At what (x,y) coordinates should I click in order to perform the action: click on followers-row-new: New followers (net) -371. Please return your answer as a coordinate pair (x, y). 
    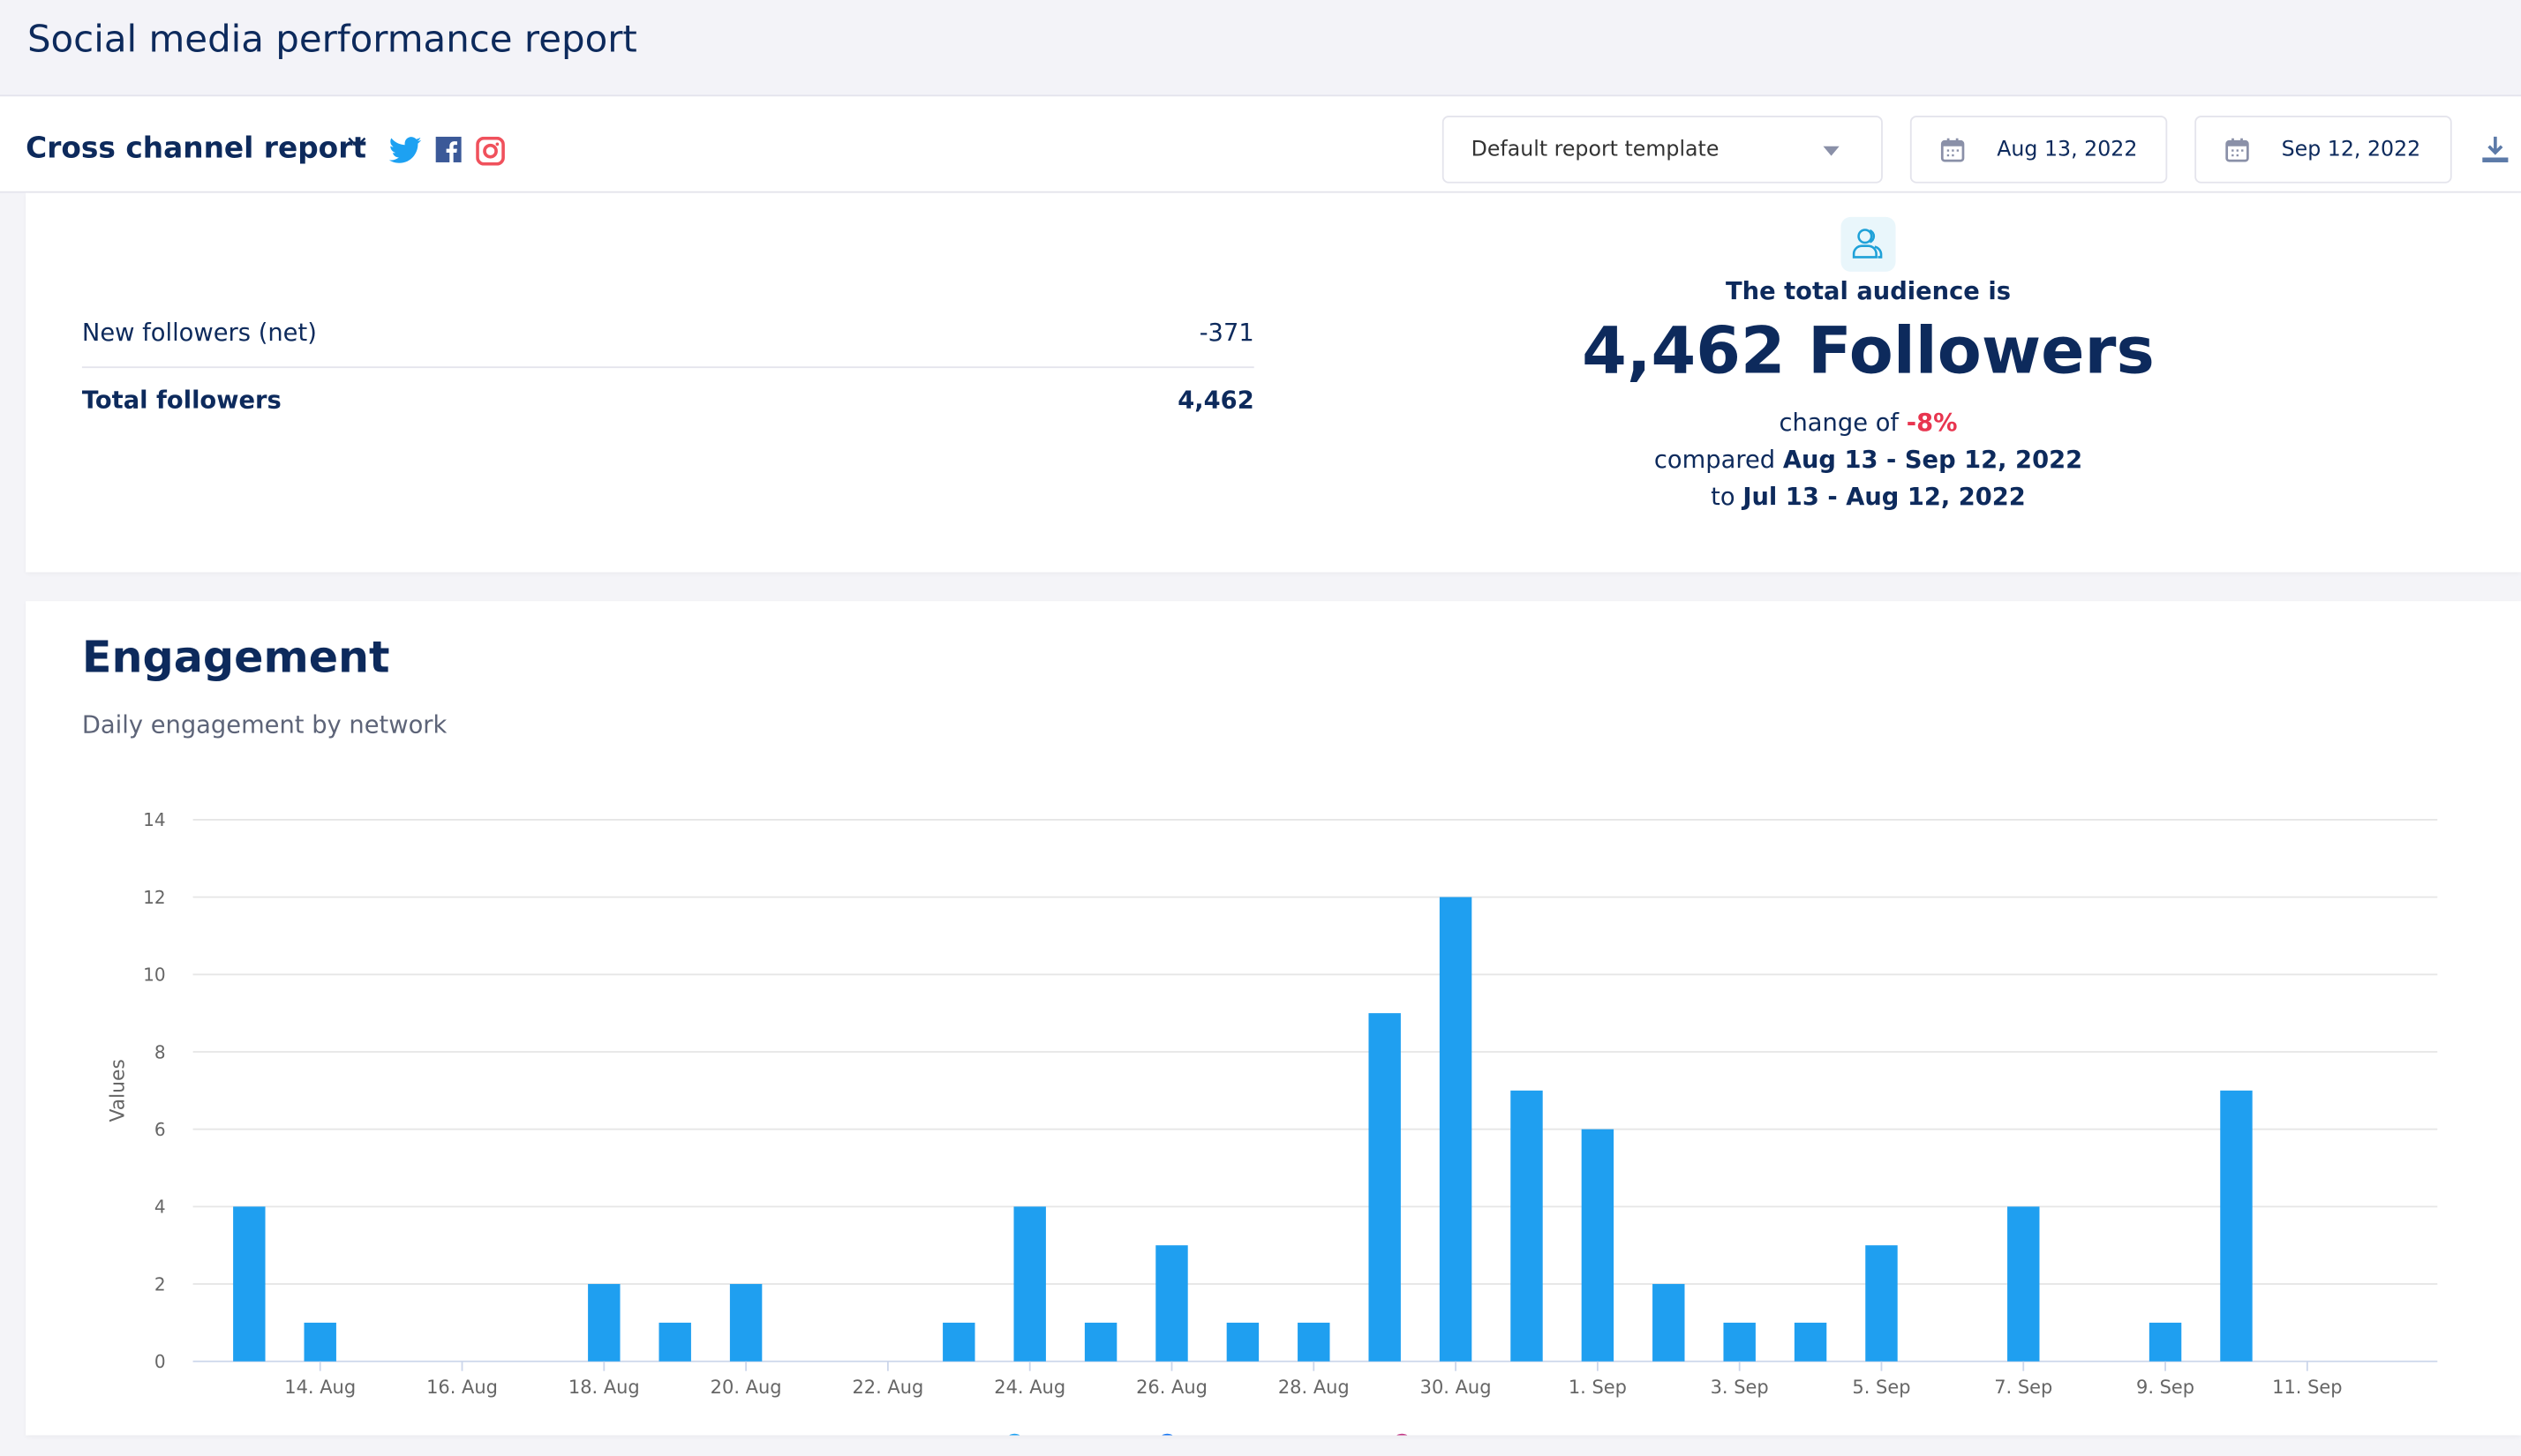
    Looking at the image, I should click on (667, 343).